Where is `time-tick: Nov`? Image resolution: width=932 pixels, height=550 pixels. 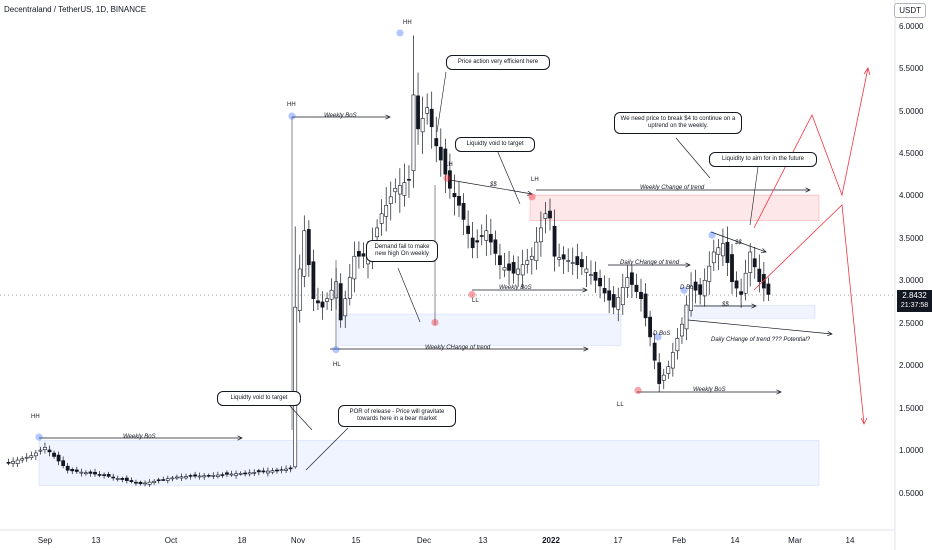
time-tick: Nov is located at coordinates (298, 540).